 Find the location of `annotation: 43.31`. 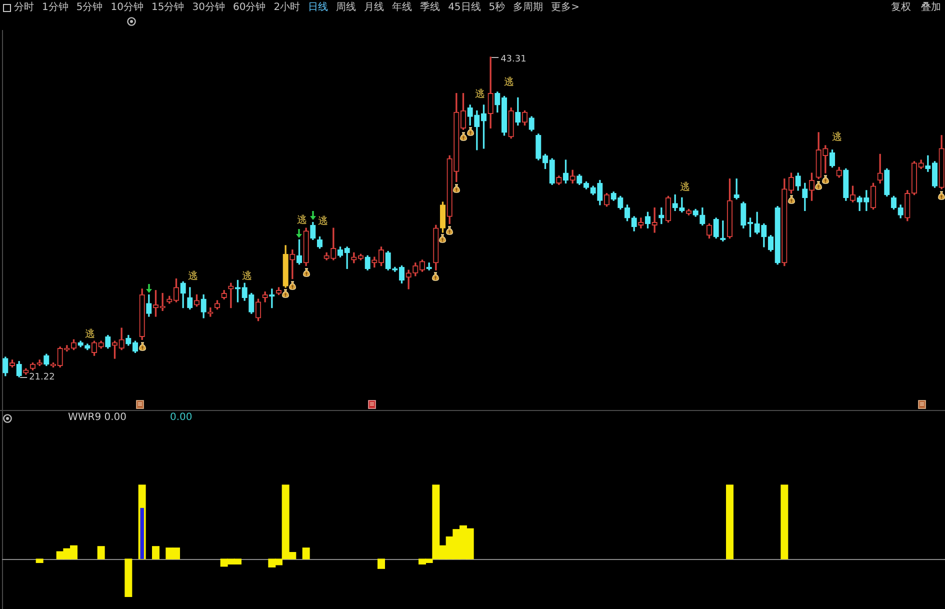

annotation: 43.31 is located at coordinates (513, 59).